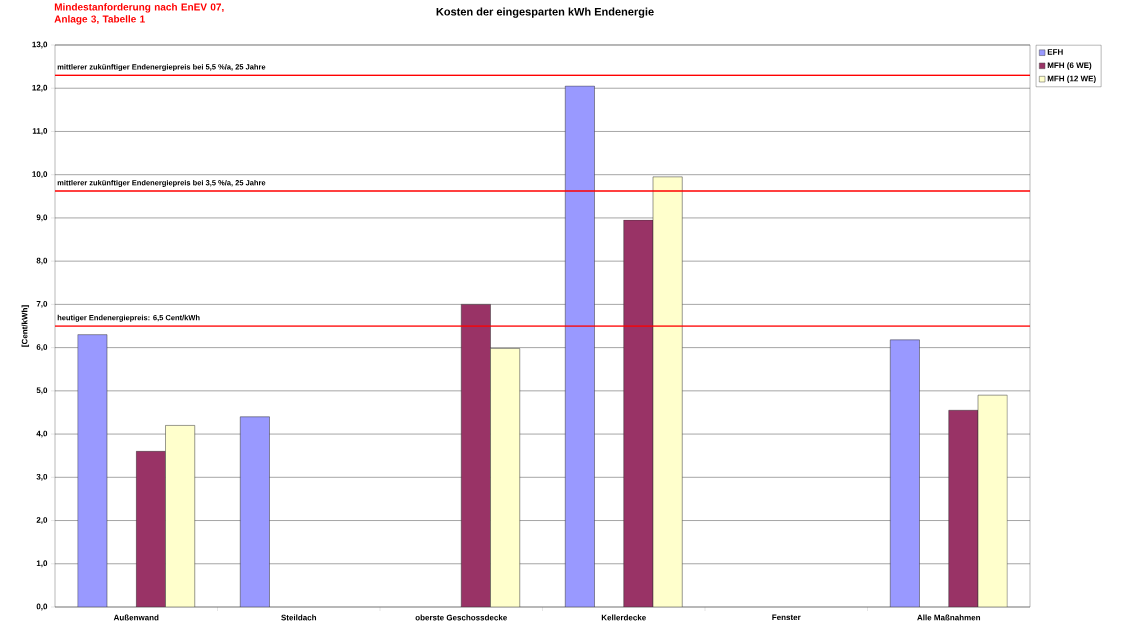 This screenshot has height=641, width=1133. What do you see at coordinates (461, 617) in the screenshot?
I see `x-tick-label: oberste Geschossdecke` at bounding box center [461, 617].